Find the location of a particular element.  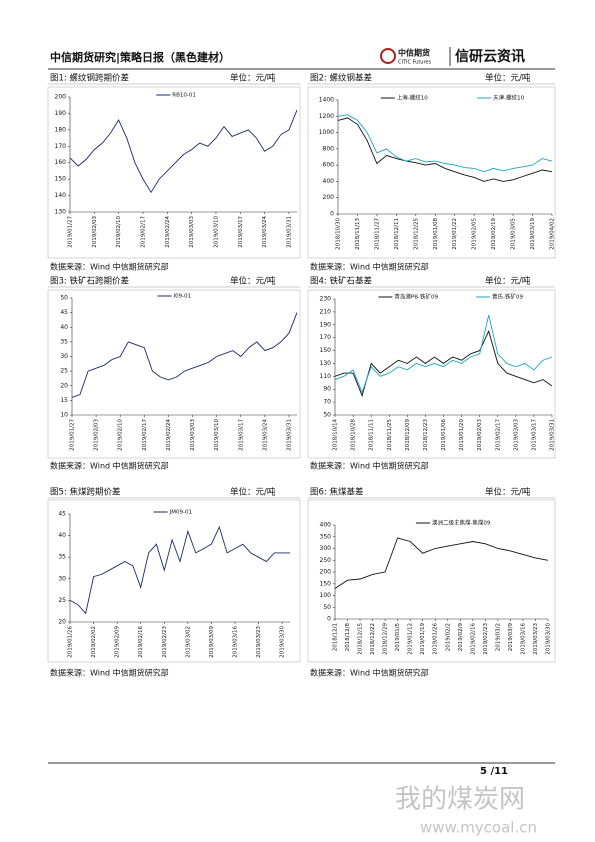

y-tick-label: 110 is located at coordinates (326, 376).